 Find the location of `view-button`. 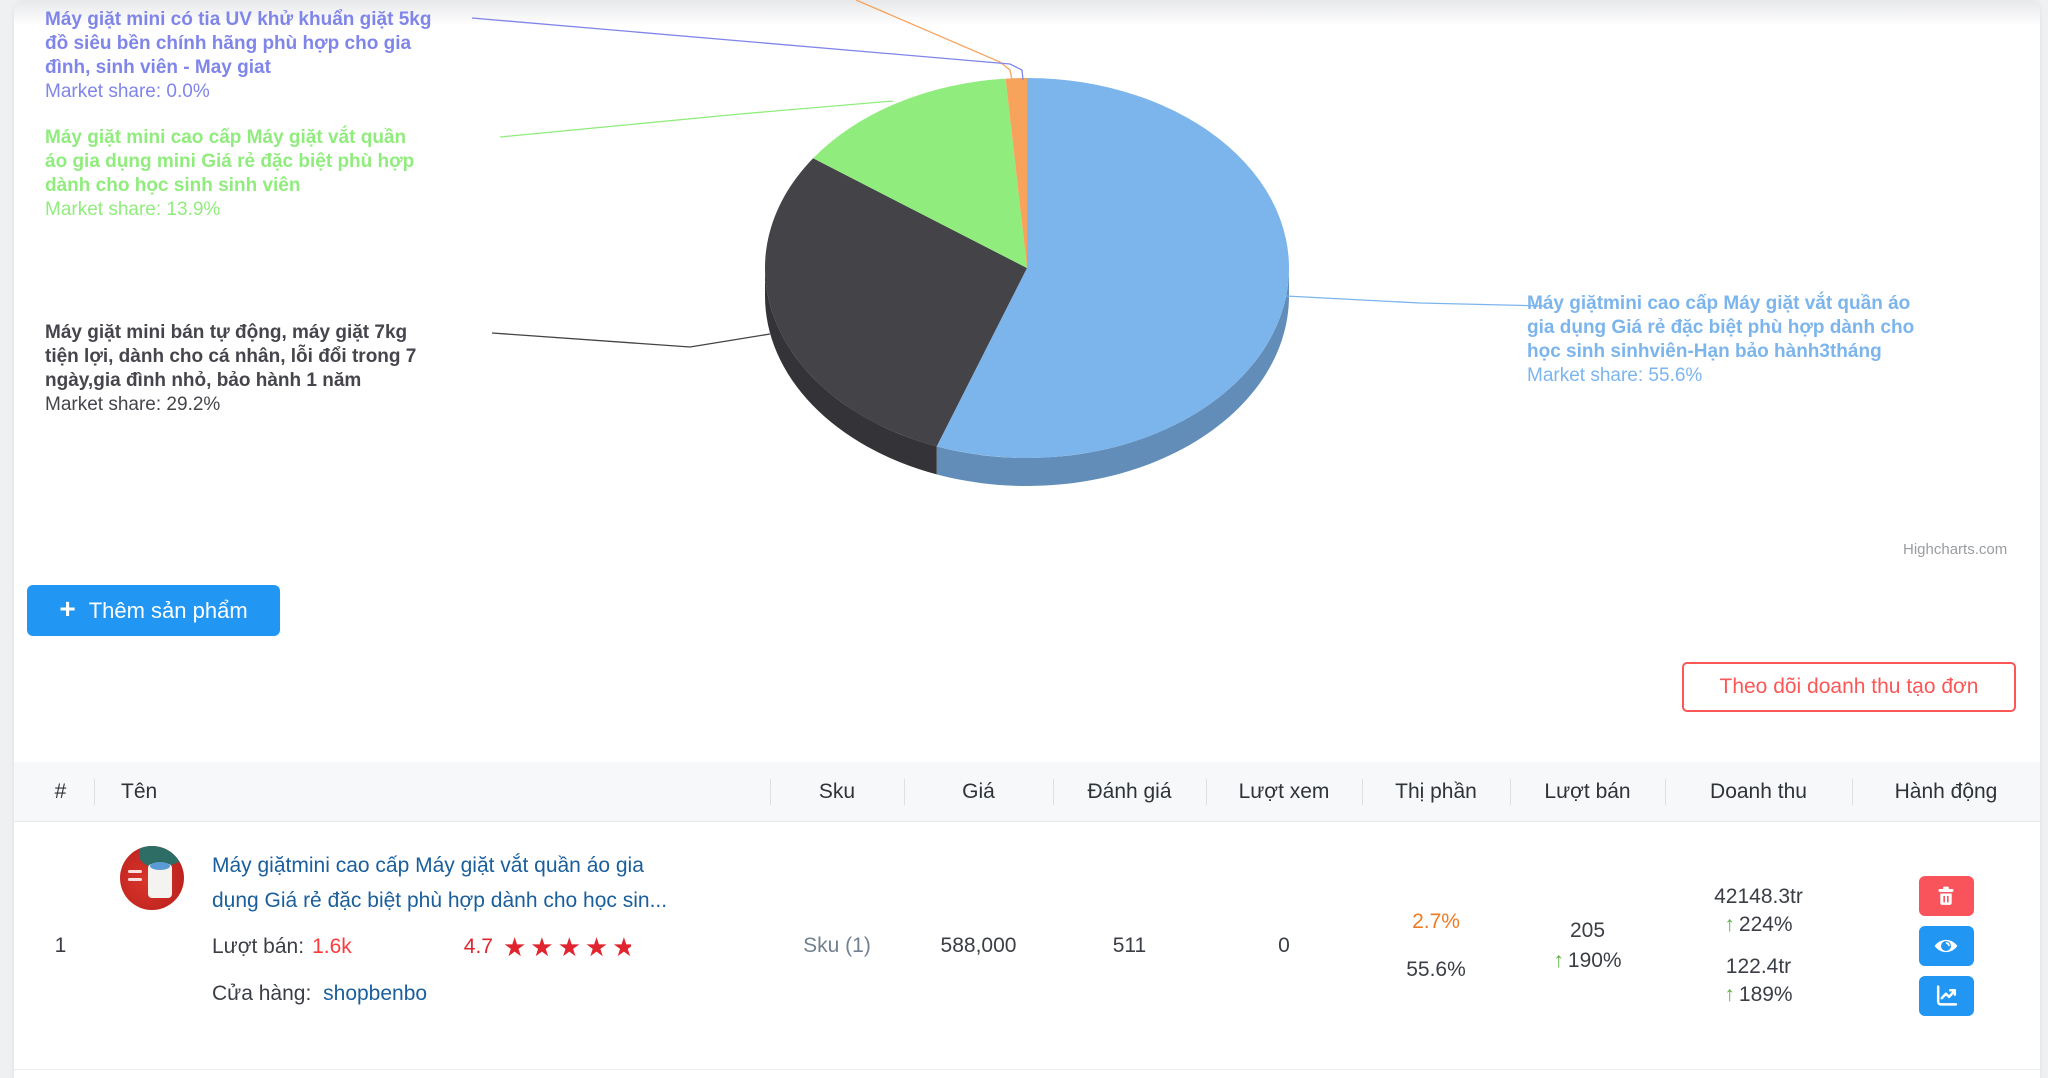

view-button is located at coordinates (1946, 945).